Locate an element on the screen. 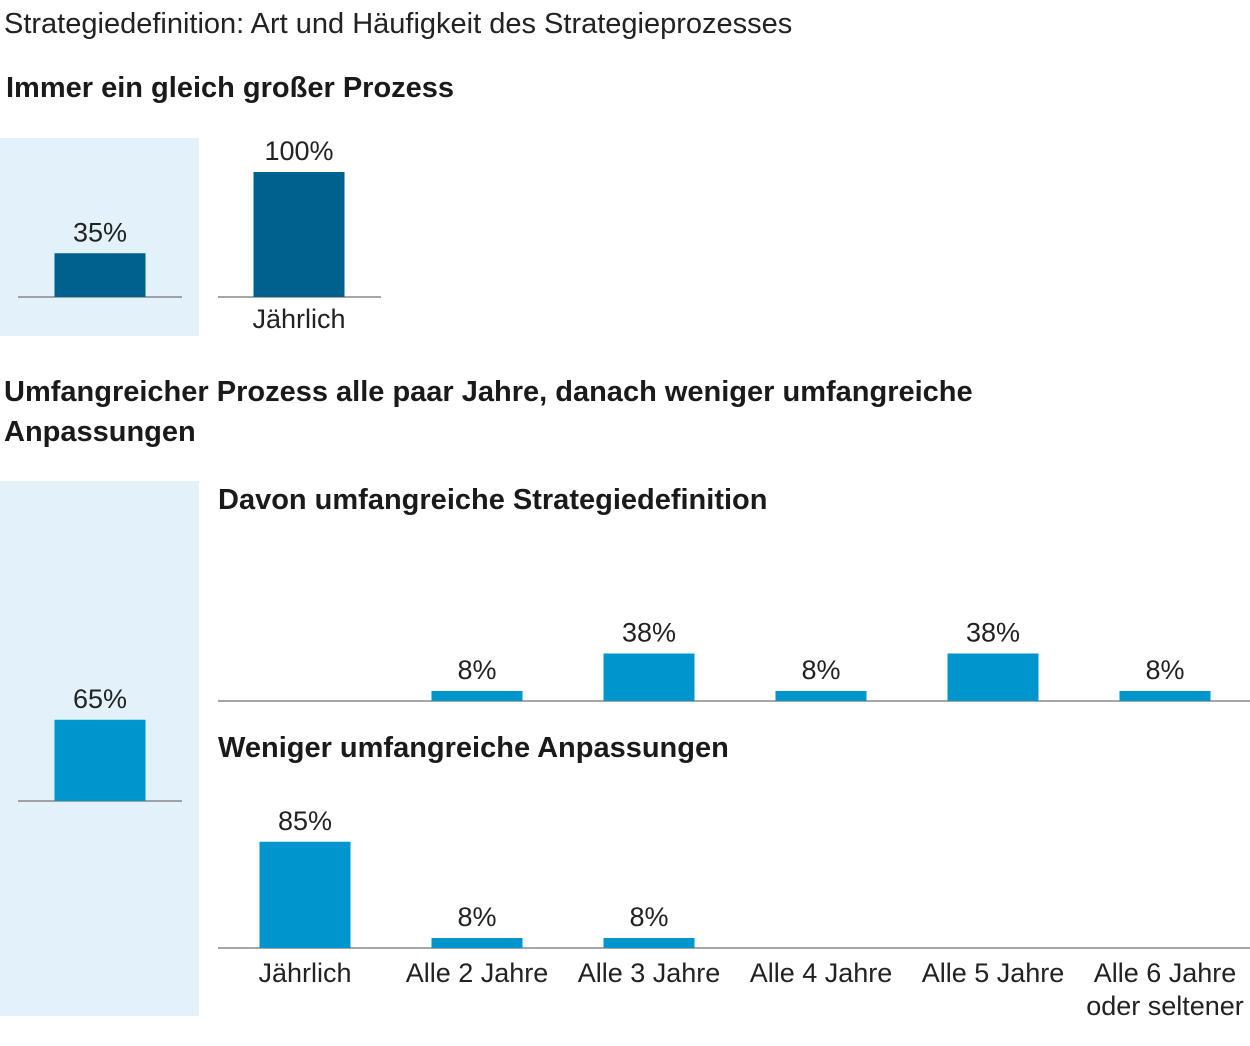  share-panel-same-size is located at coordinates (99, 237).